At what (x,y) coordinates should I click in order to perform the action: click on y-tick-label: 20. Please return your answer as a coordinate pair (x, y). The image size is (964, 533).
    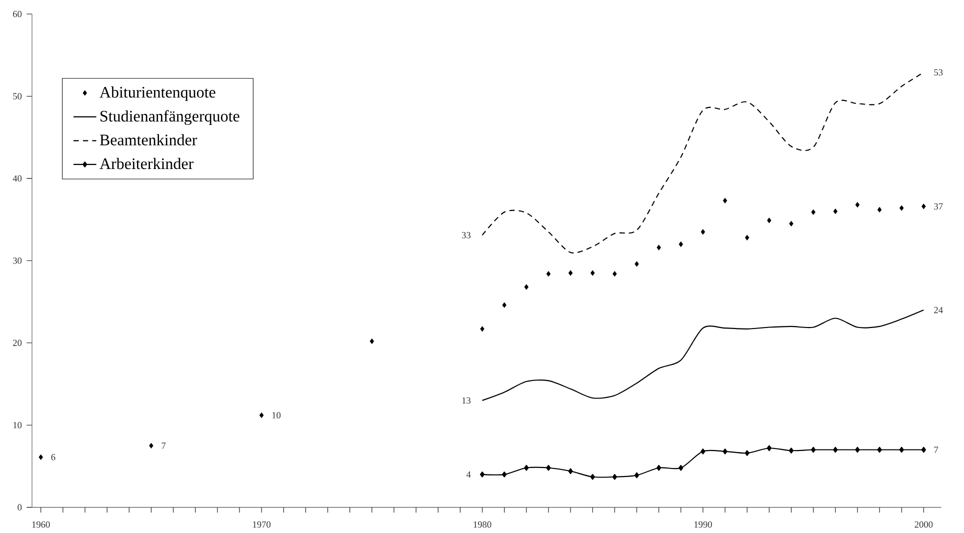
    Looking at the image, I should click on (17, 343).